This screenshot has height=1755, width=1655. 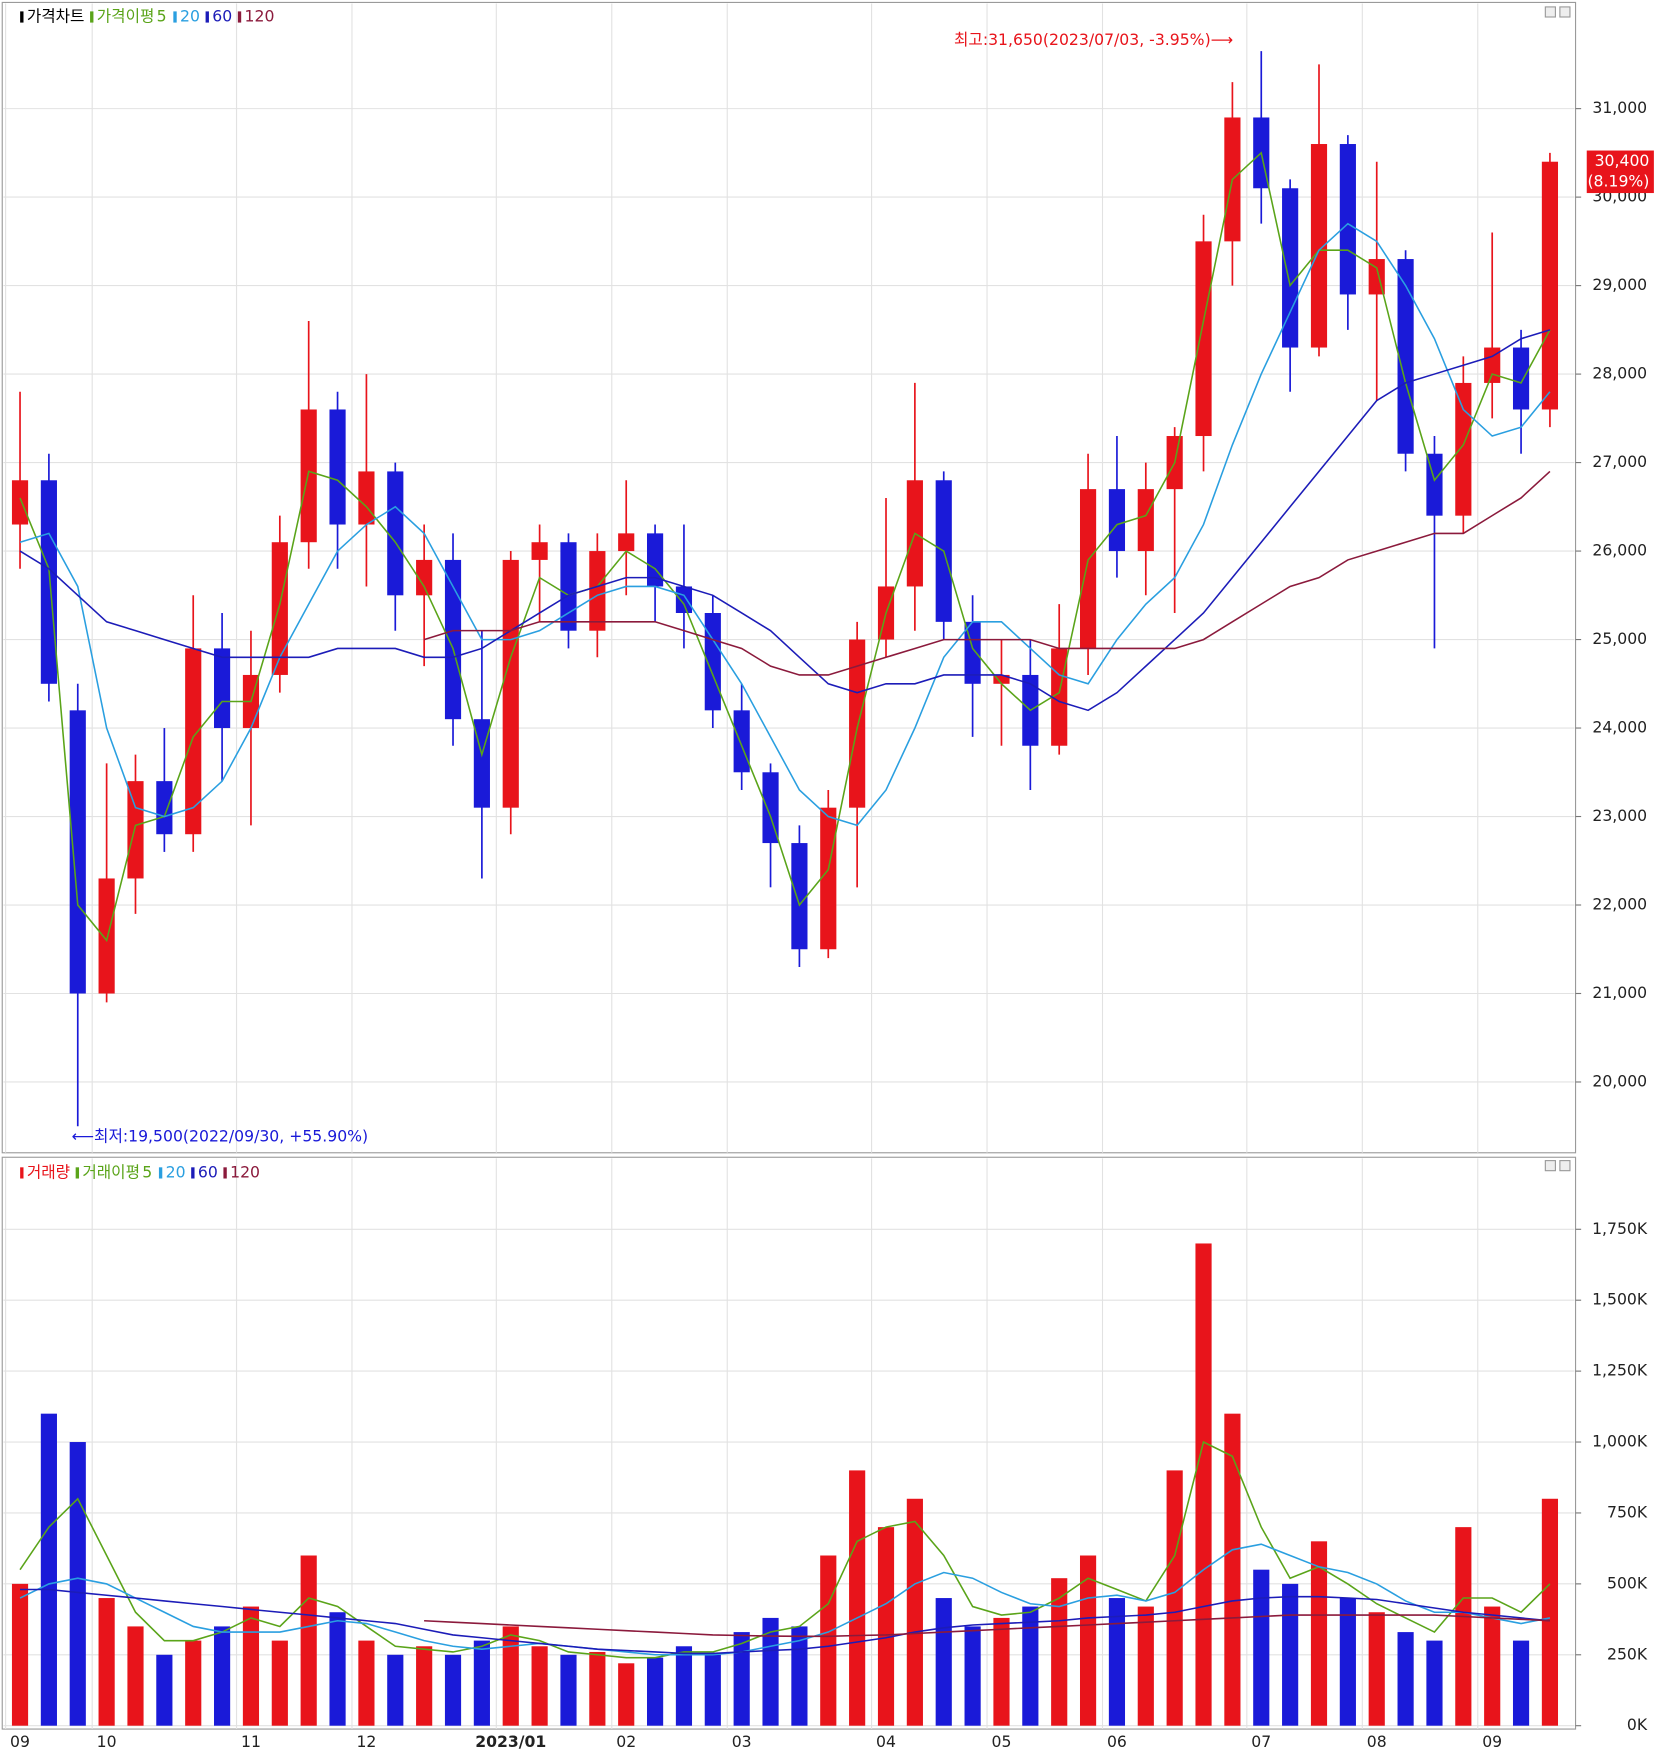 What do you see at coordinates (1627, 1653) in the screenshot?
I see `y-tick-label: 250K` at bounding box center [1627, 1653].